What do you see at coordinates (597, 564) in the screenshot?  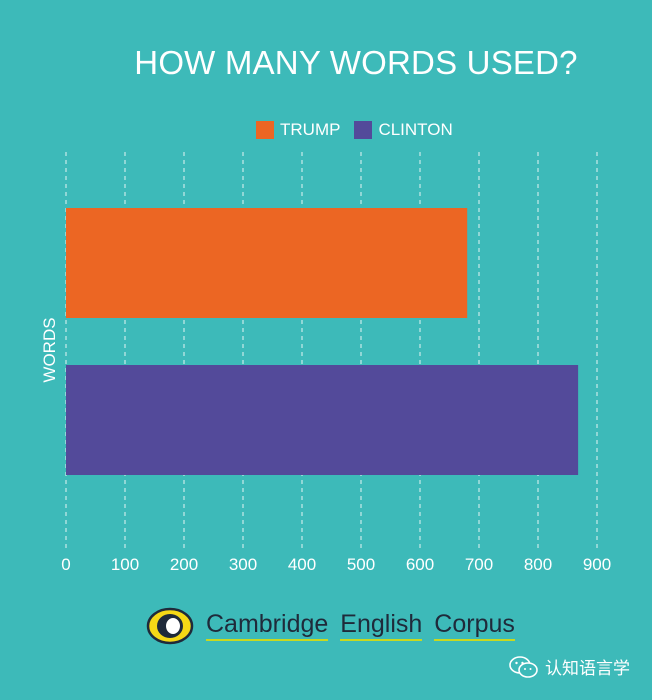 I see `x-tick-label: 900` at bounding box center [597, 564].